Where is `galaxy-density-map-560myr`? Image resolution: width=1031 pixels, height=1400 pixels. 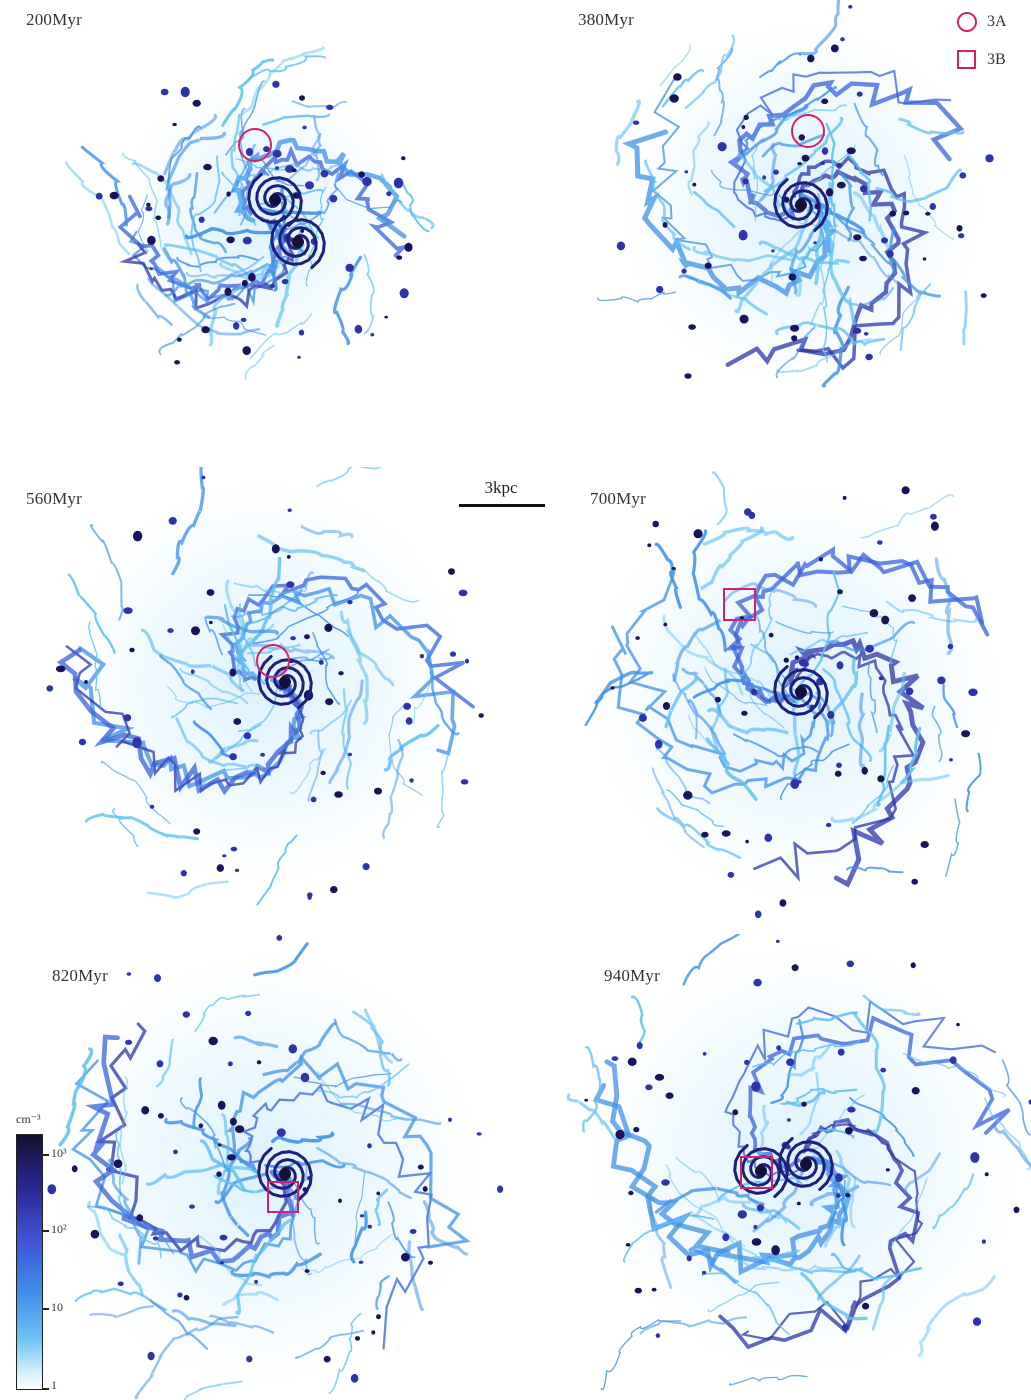
galaxy-density-map-560myr is located at coordinates (265, 686).